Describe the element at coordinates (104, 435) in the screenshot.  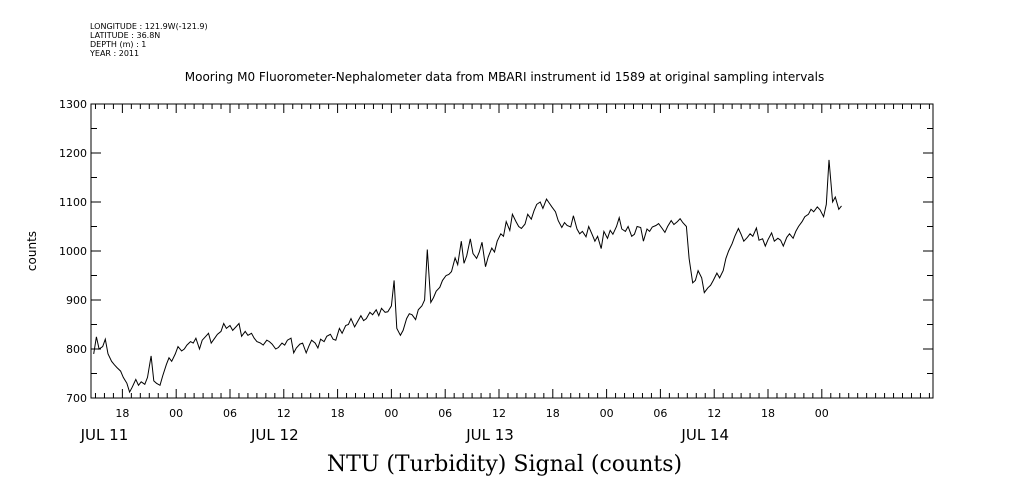
I see `day-label: JUL 11` at that location.